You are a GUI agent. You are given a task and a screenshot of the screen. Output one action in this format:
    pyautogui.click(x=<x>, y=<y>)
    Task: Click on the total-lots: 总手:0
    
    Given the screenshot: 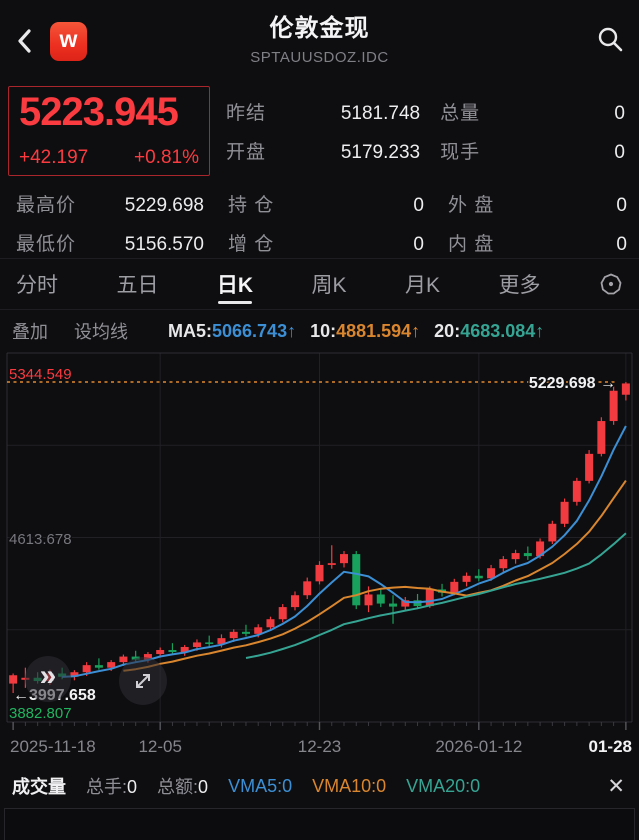 What is the action you would take?
    pyautogui.click(x=112, y=787)
    